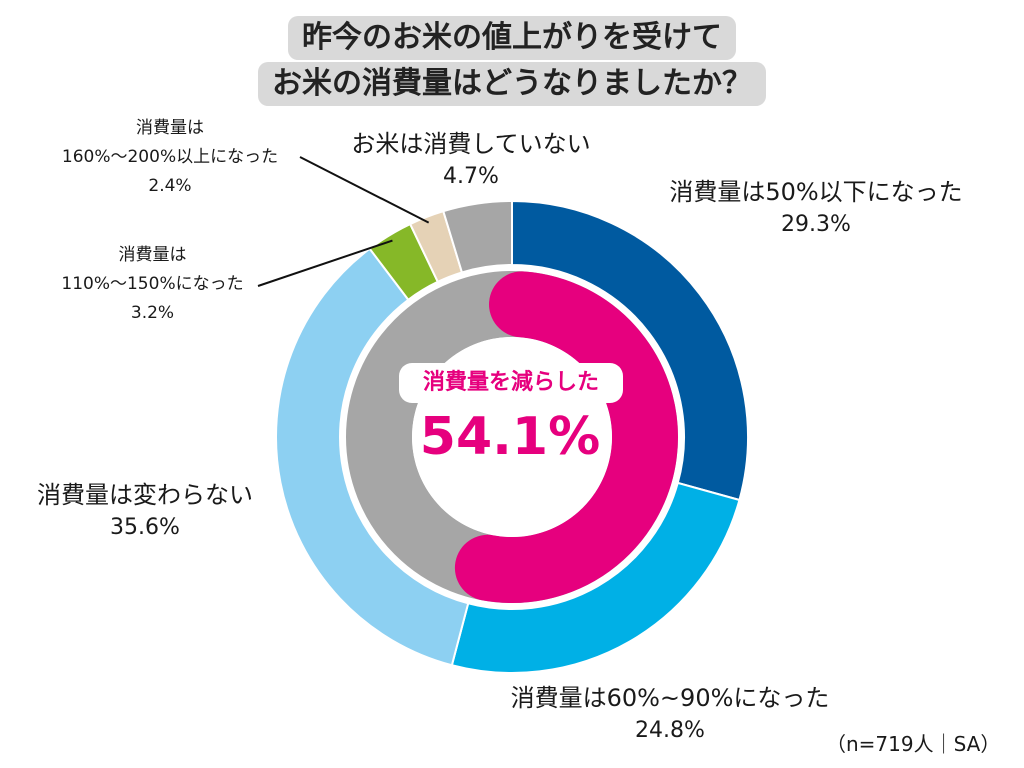 This screenshot has width=1024, height=768. I want to click on slice-name-line-2: 110%〜150%になった, so click(152, 284).